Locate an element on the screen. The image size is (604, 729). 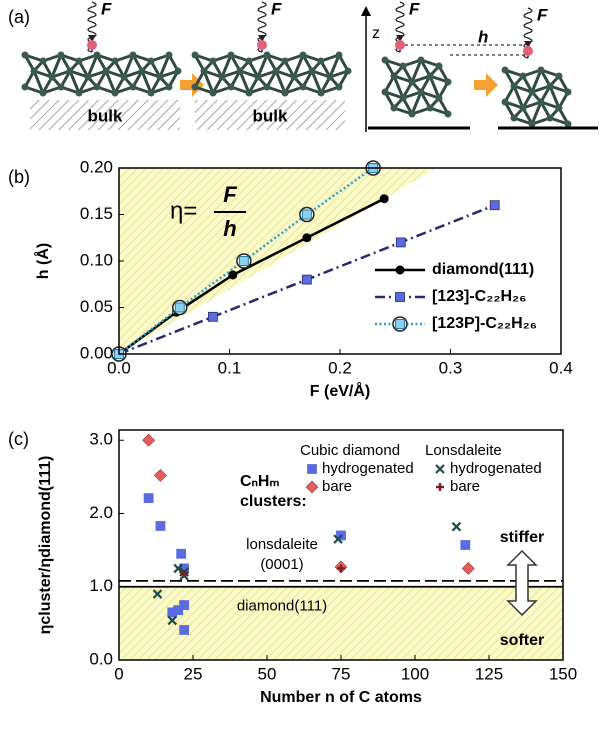
legend-group: Cubic diamond is located at coordinates (350, 450).